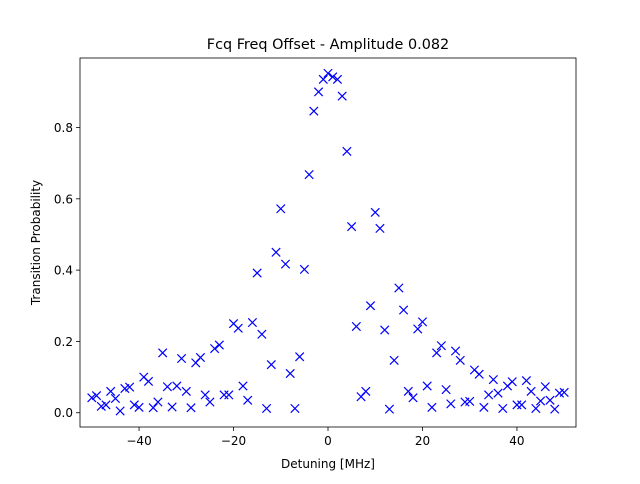 The image size is (640, 484). What do you see at coordinates (63, 128) in the screenshot?
I see `y-tick-label: 0.8` at bounding box center [63, 128].